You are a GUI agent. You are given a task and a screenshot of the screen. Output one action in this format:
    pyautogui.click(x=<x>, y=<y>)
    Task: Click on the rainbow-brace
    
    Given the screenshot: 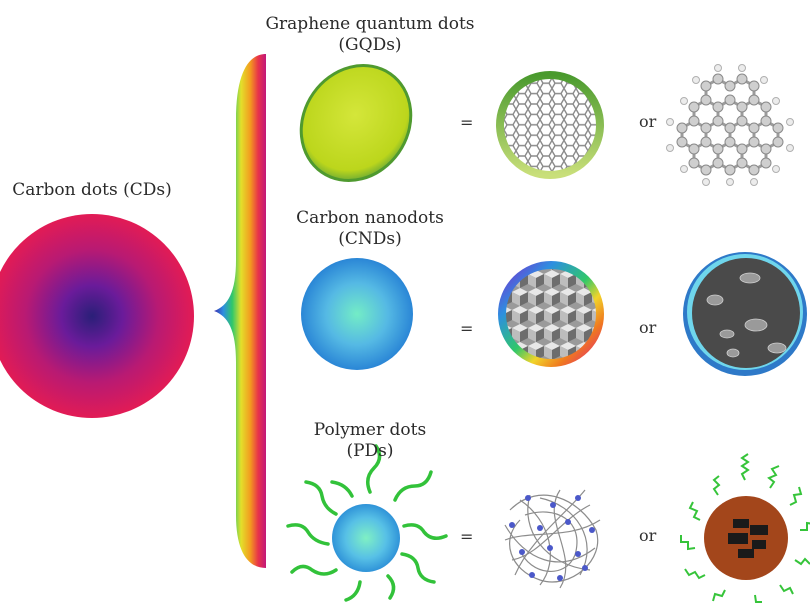 What is the action you would take?
    pyautogui.click(x=240, y=311)
    